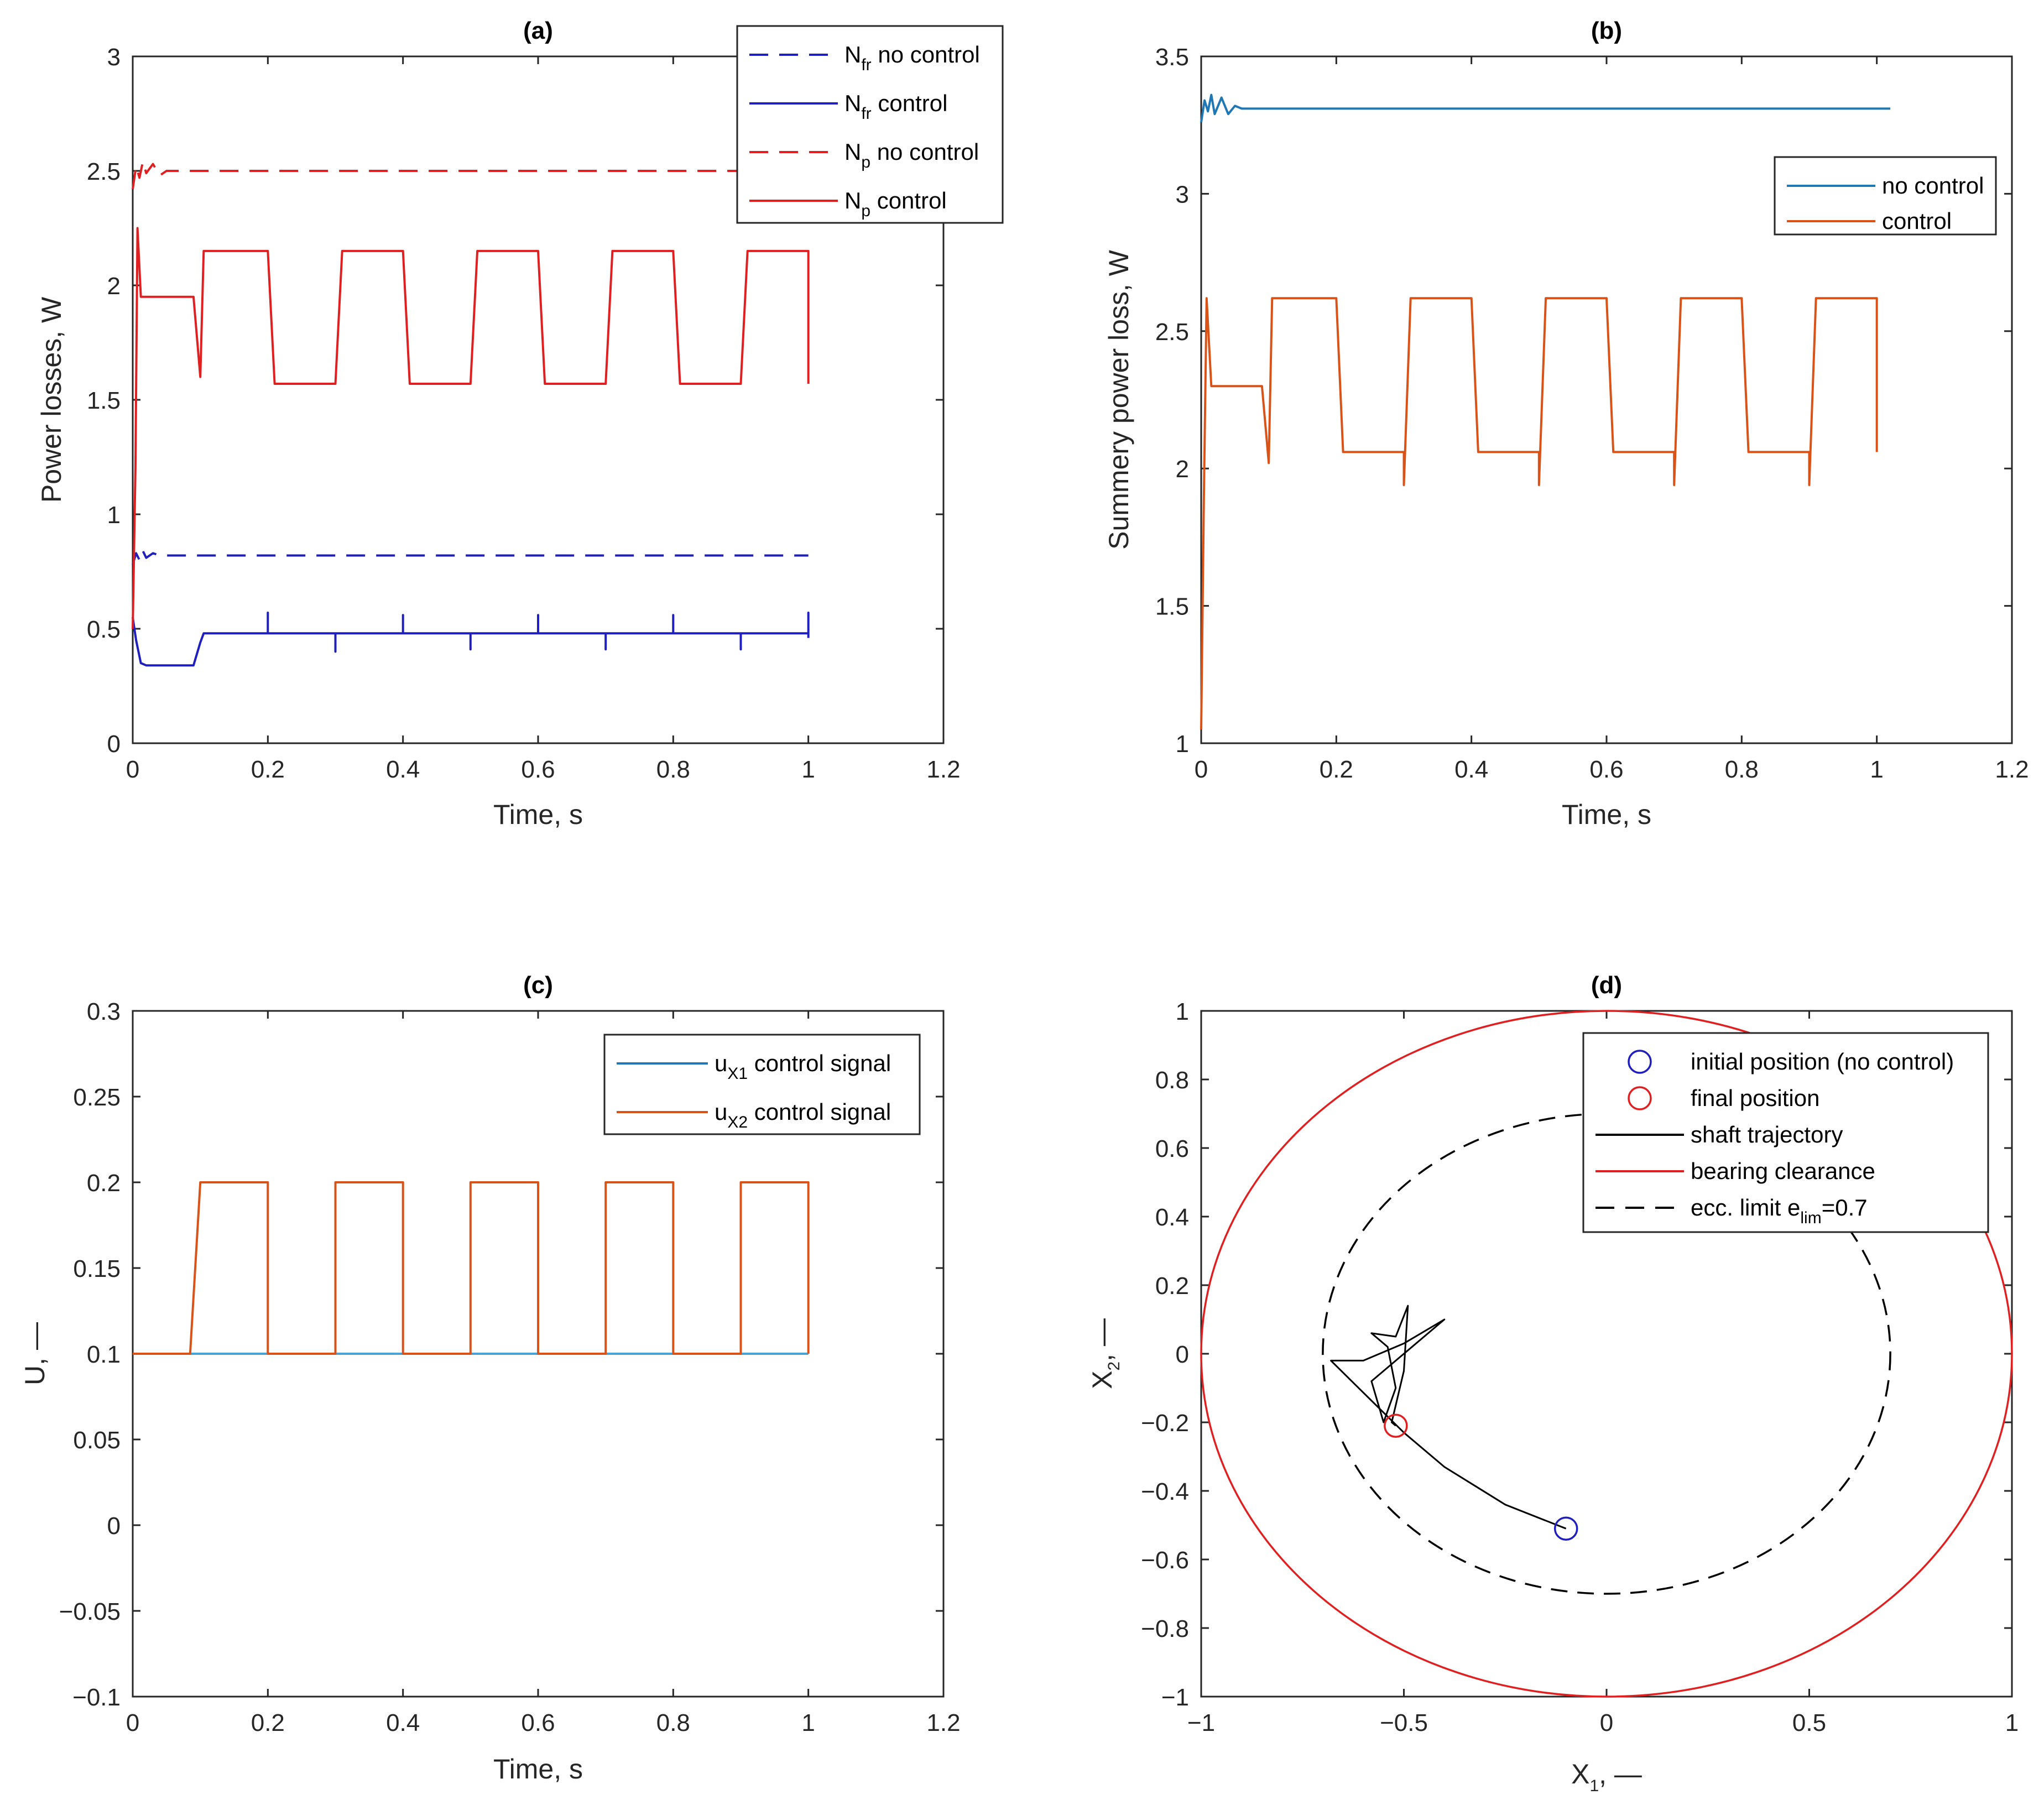  What do you see at coordinates (1606, 814) in the screenshot?
I see `xlabel-b: Time, s` at bounding box center [1606, 814].